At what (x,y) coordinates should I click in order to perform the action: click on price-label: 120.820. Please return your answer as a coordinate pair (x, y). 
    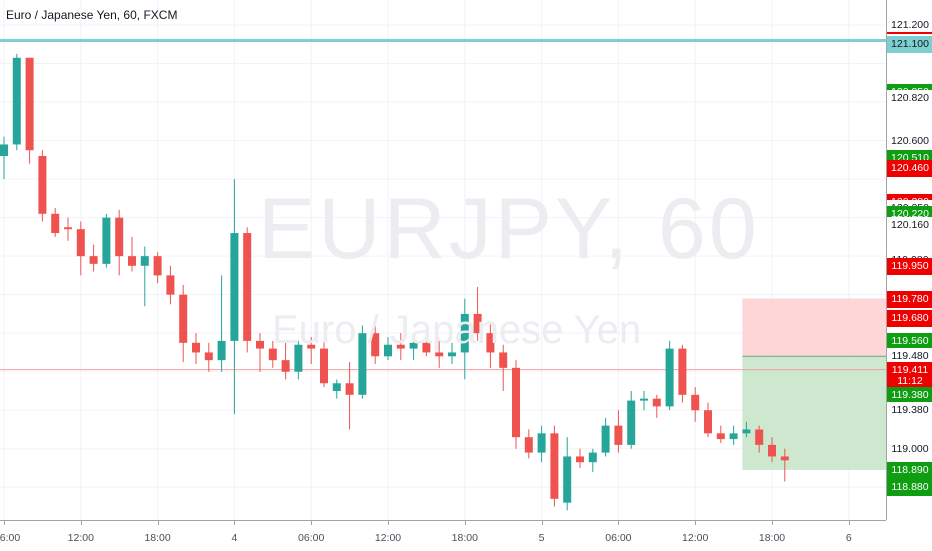
    Looking at the image, I should click on (909, 99).